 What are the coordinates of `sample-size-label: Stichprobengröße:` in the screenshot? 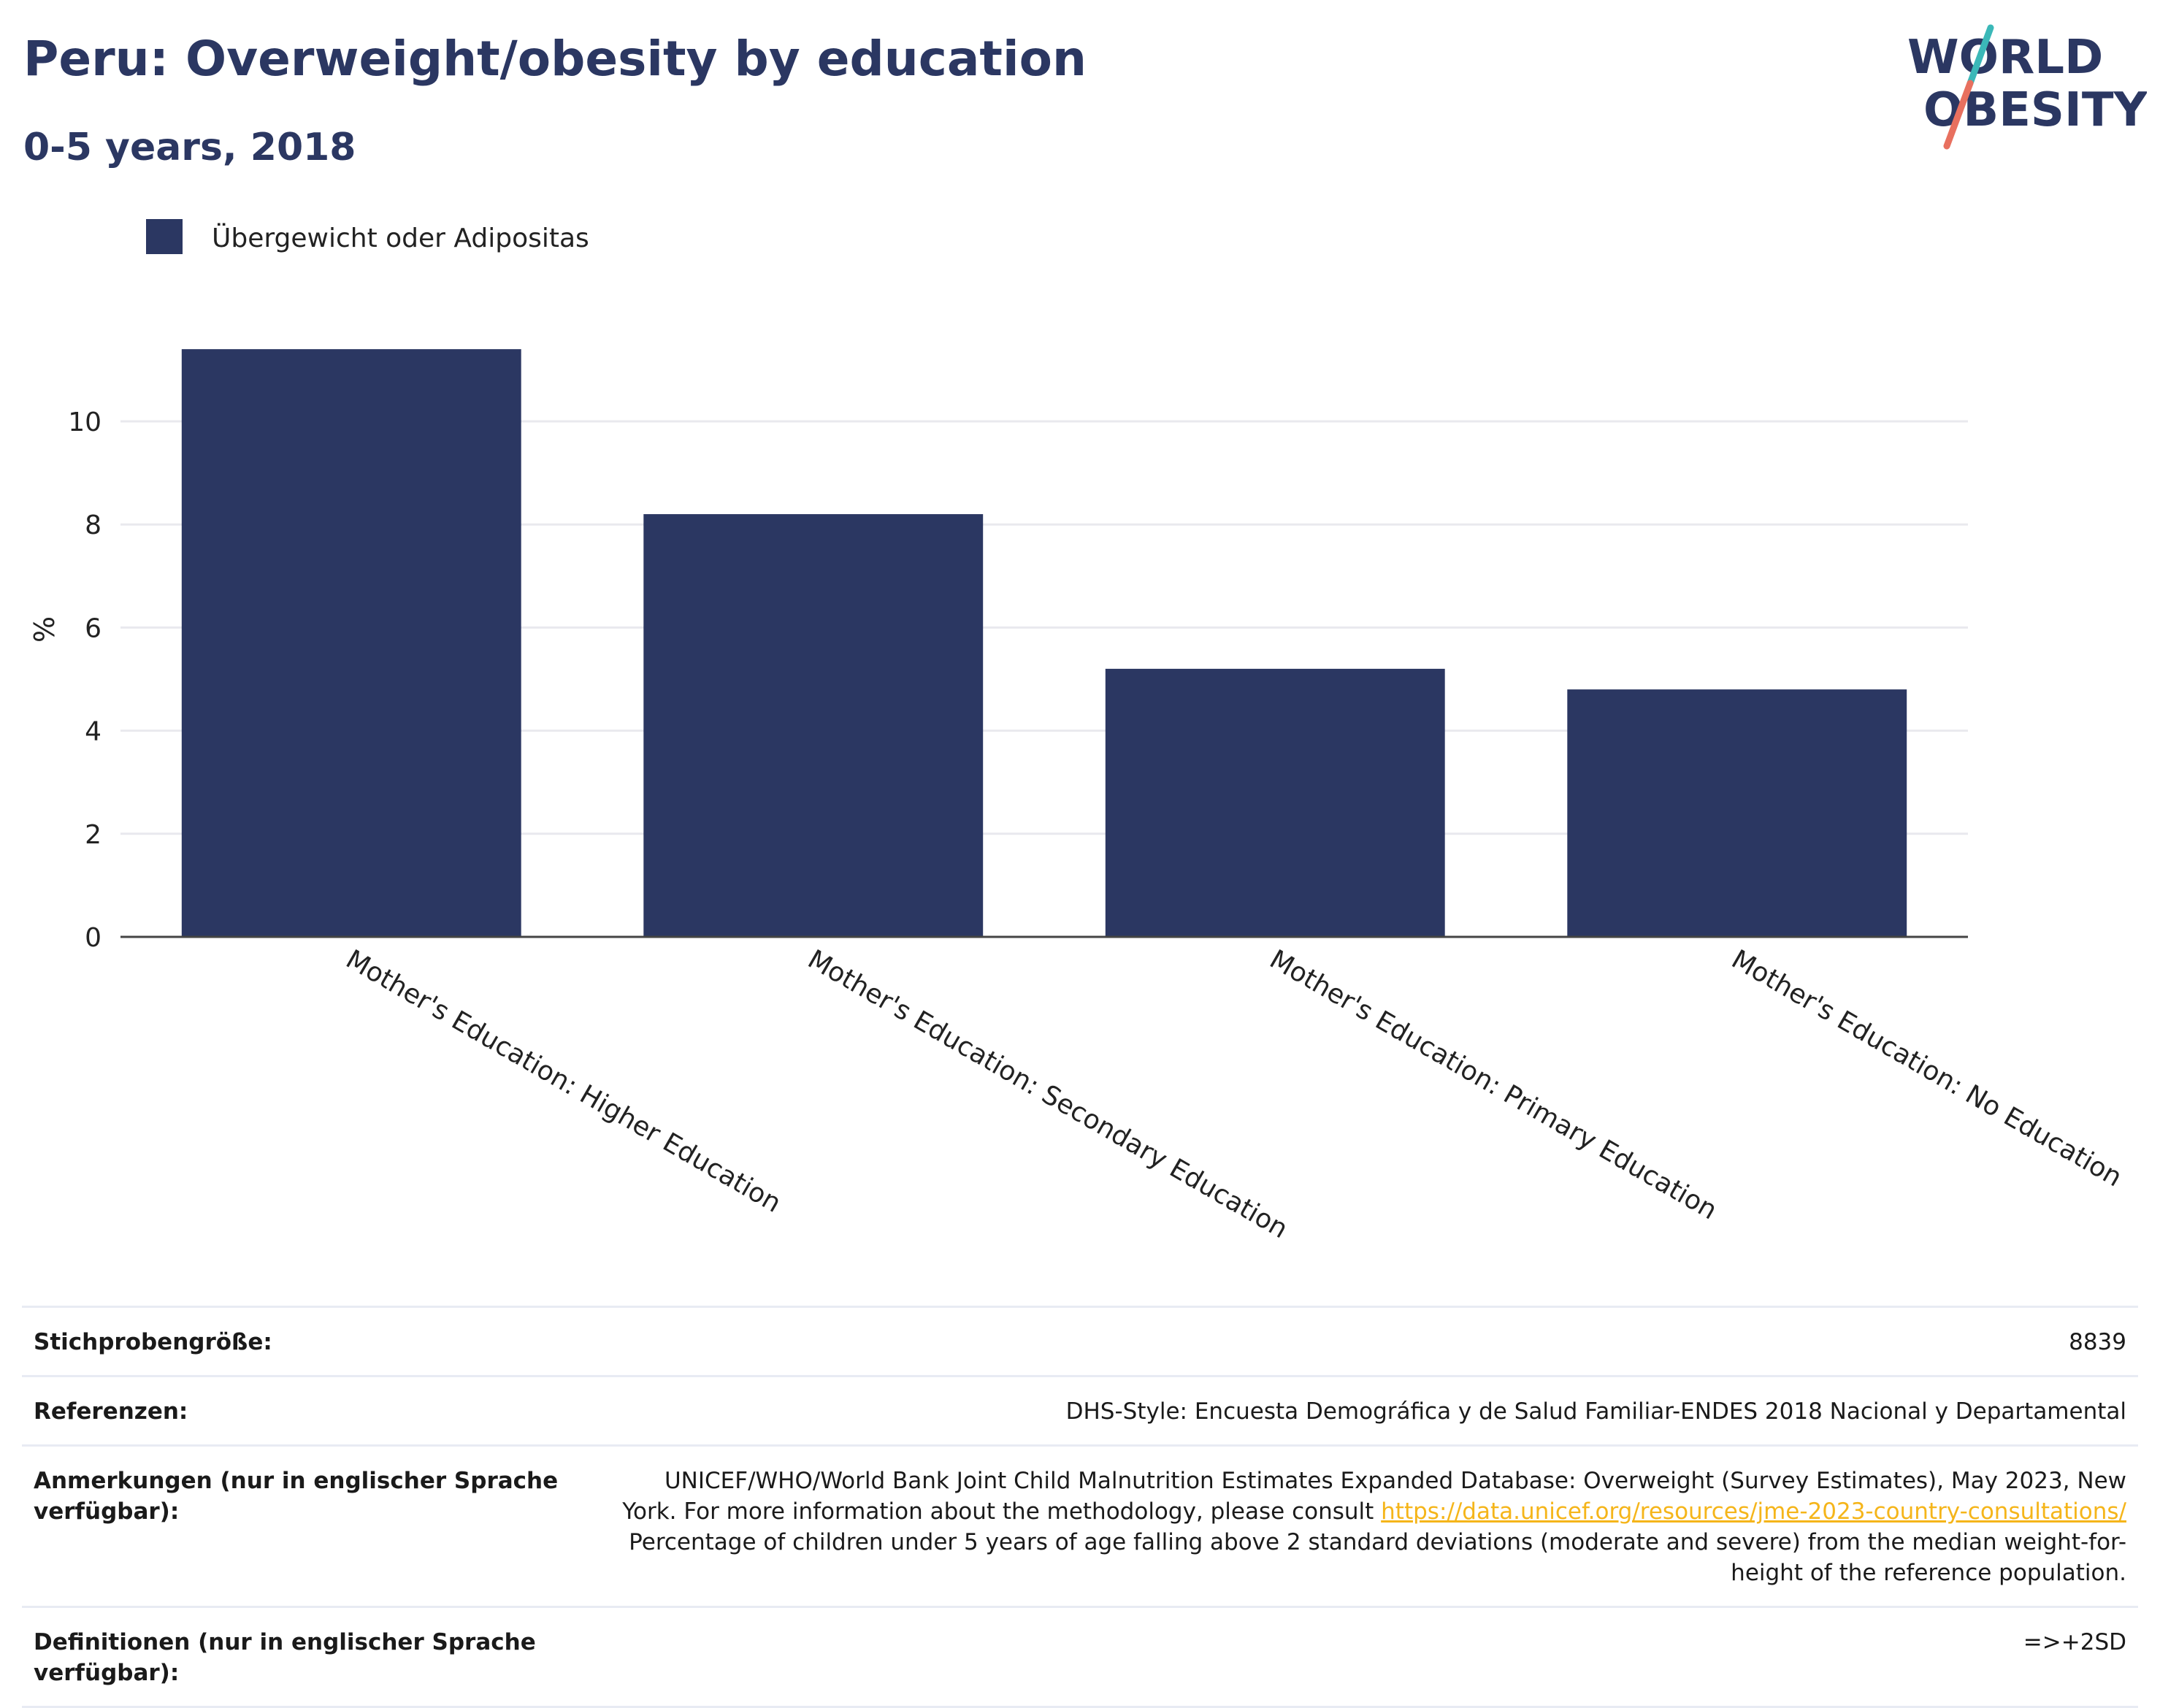 It's located at (153, 1342).